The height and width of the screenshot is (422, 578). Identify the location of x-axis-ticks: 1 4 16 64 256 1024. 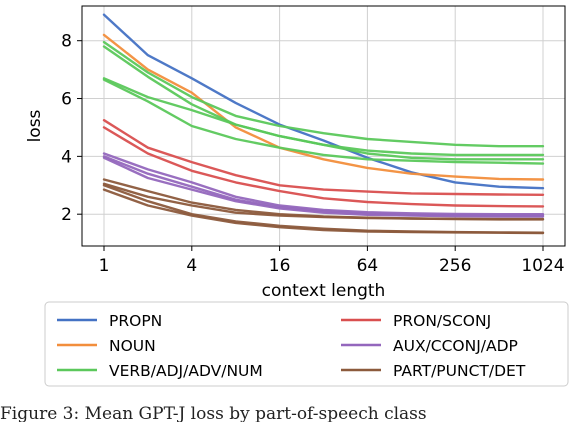
(332, 261).